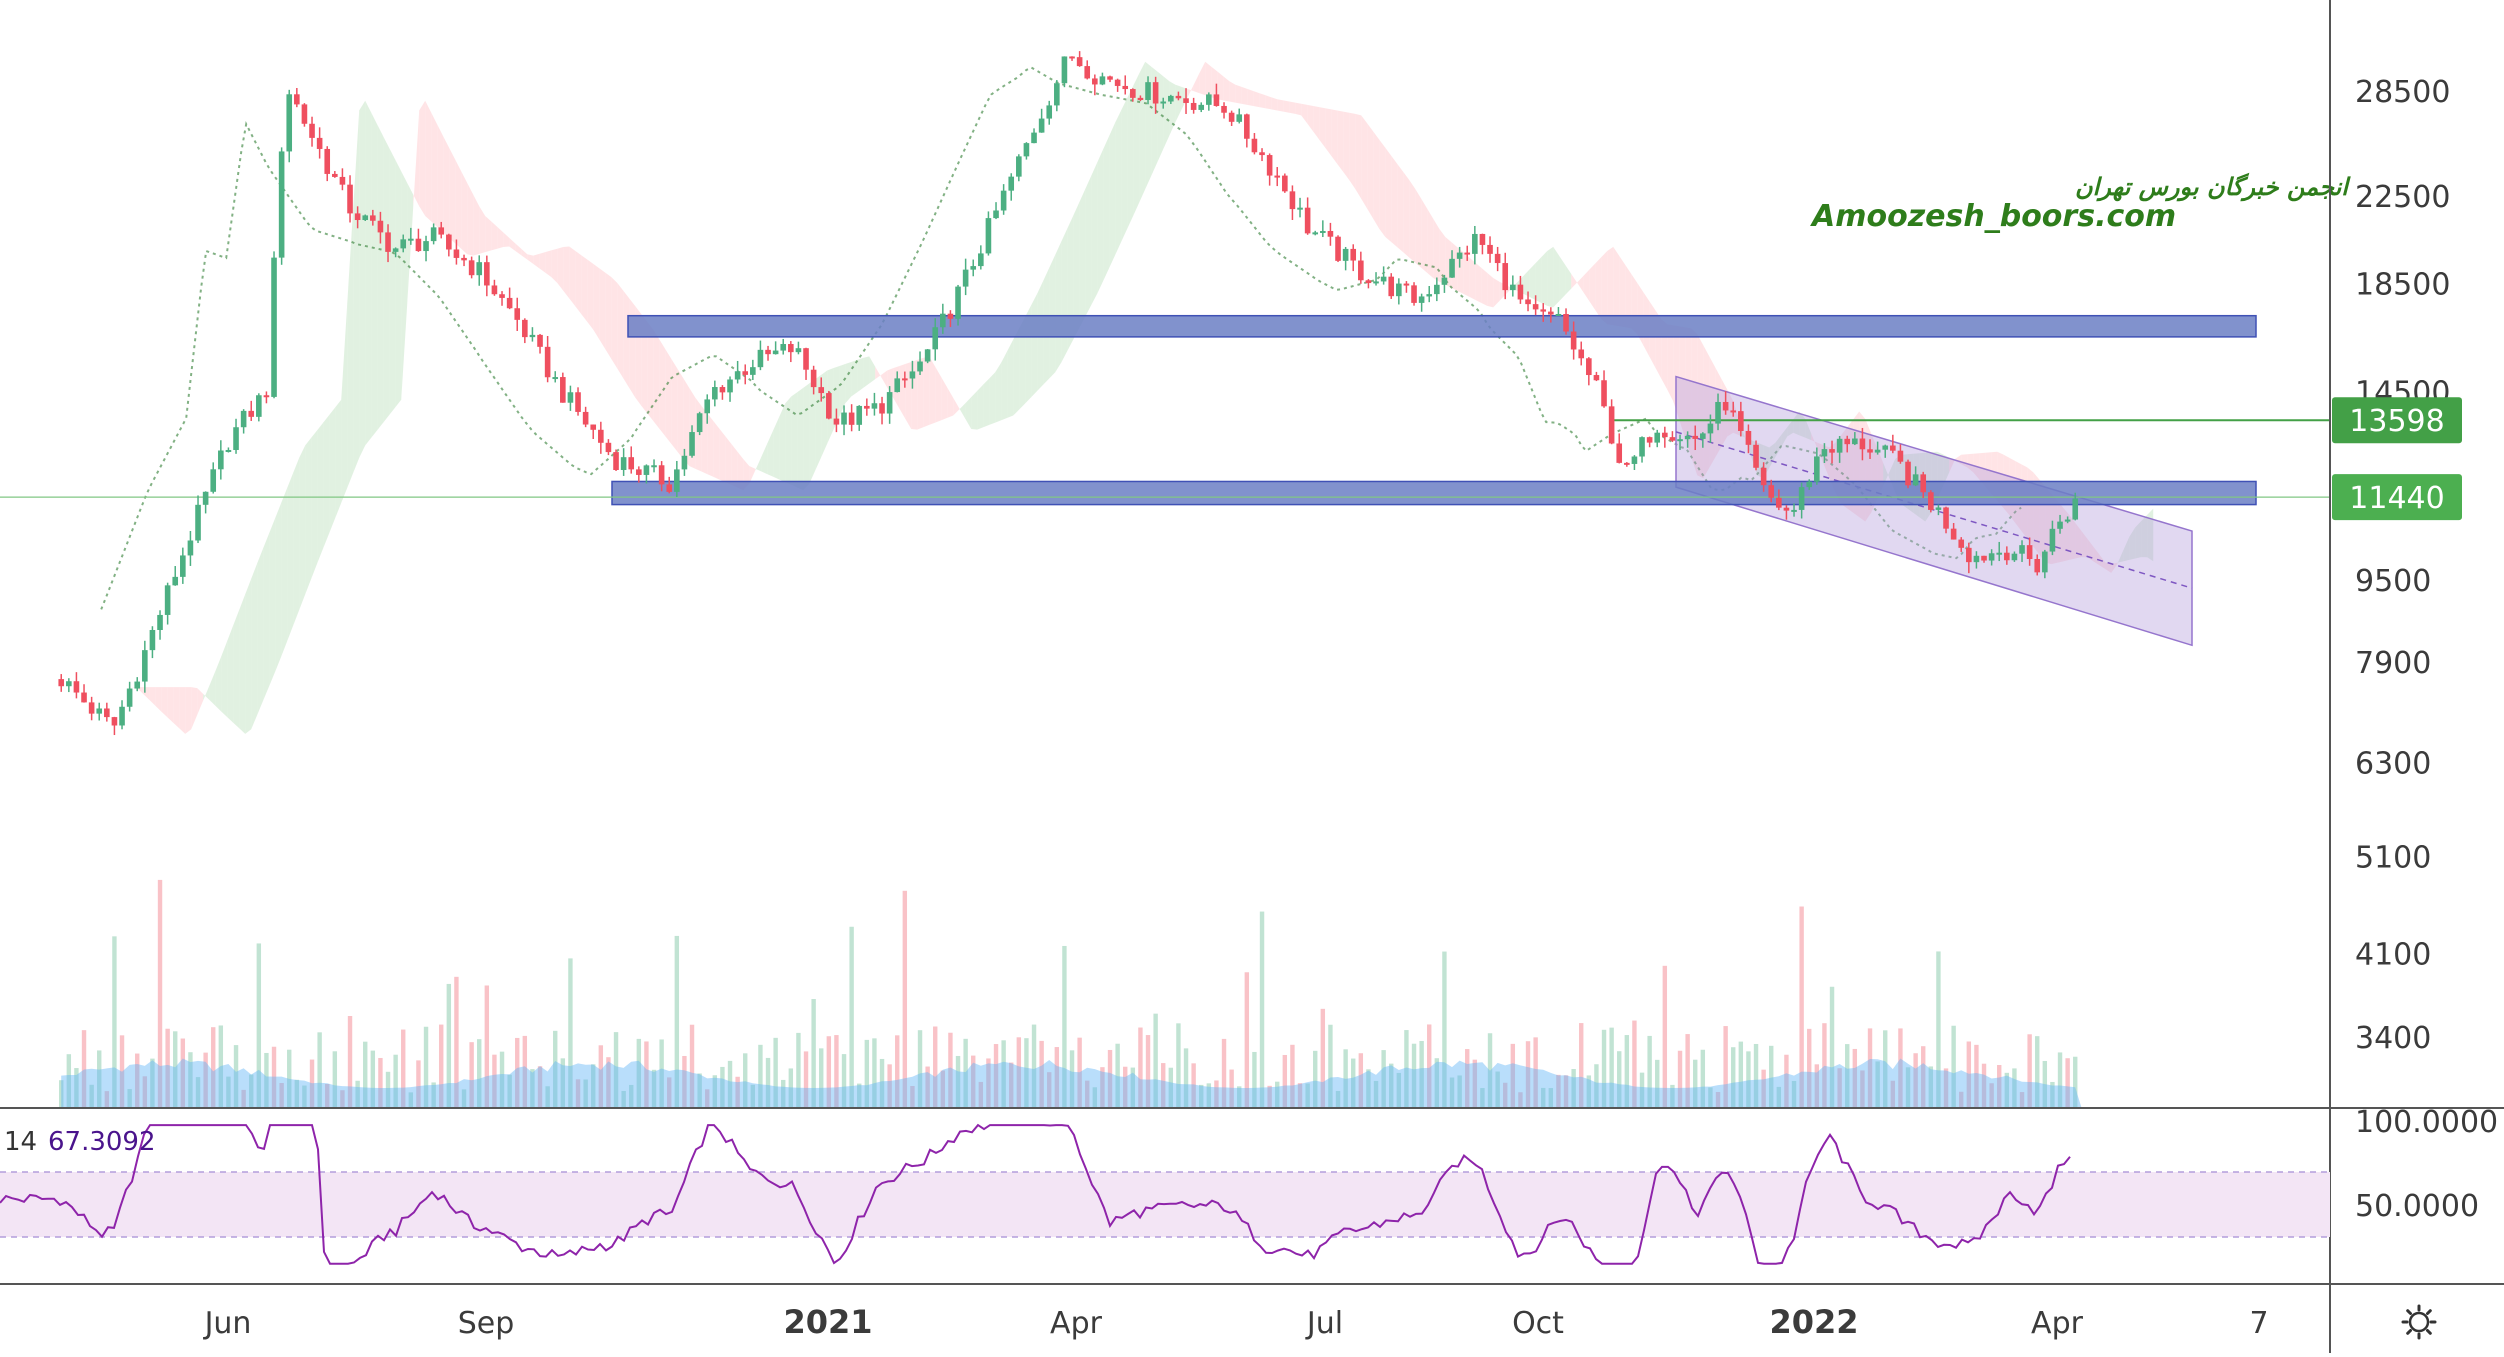  I want to click on horizontal-lines, so click(1165, 458).